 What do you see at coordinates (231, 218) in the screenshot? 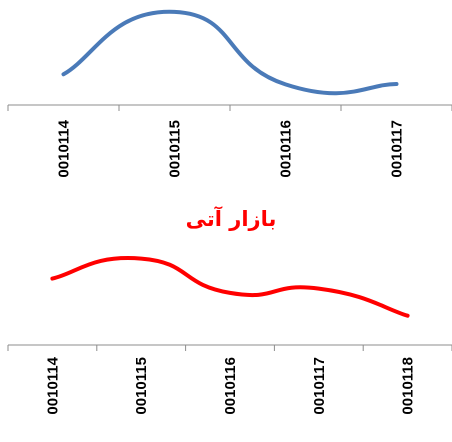
I see `chart-bottom-title: بازار آتی` at bounding box center [231, 218].